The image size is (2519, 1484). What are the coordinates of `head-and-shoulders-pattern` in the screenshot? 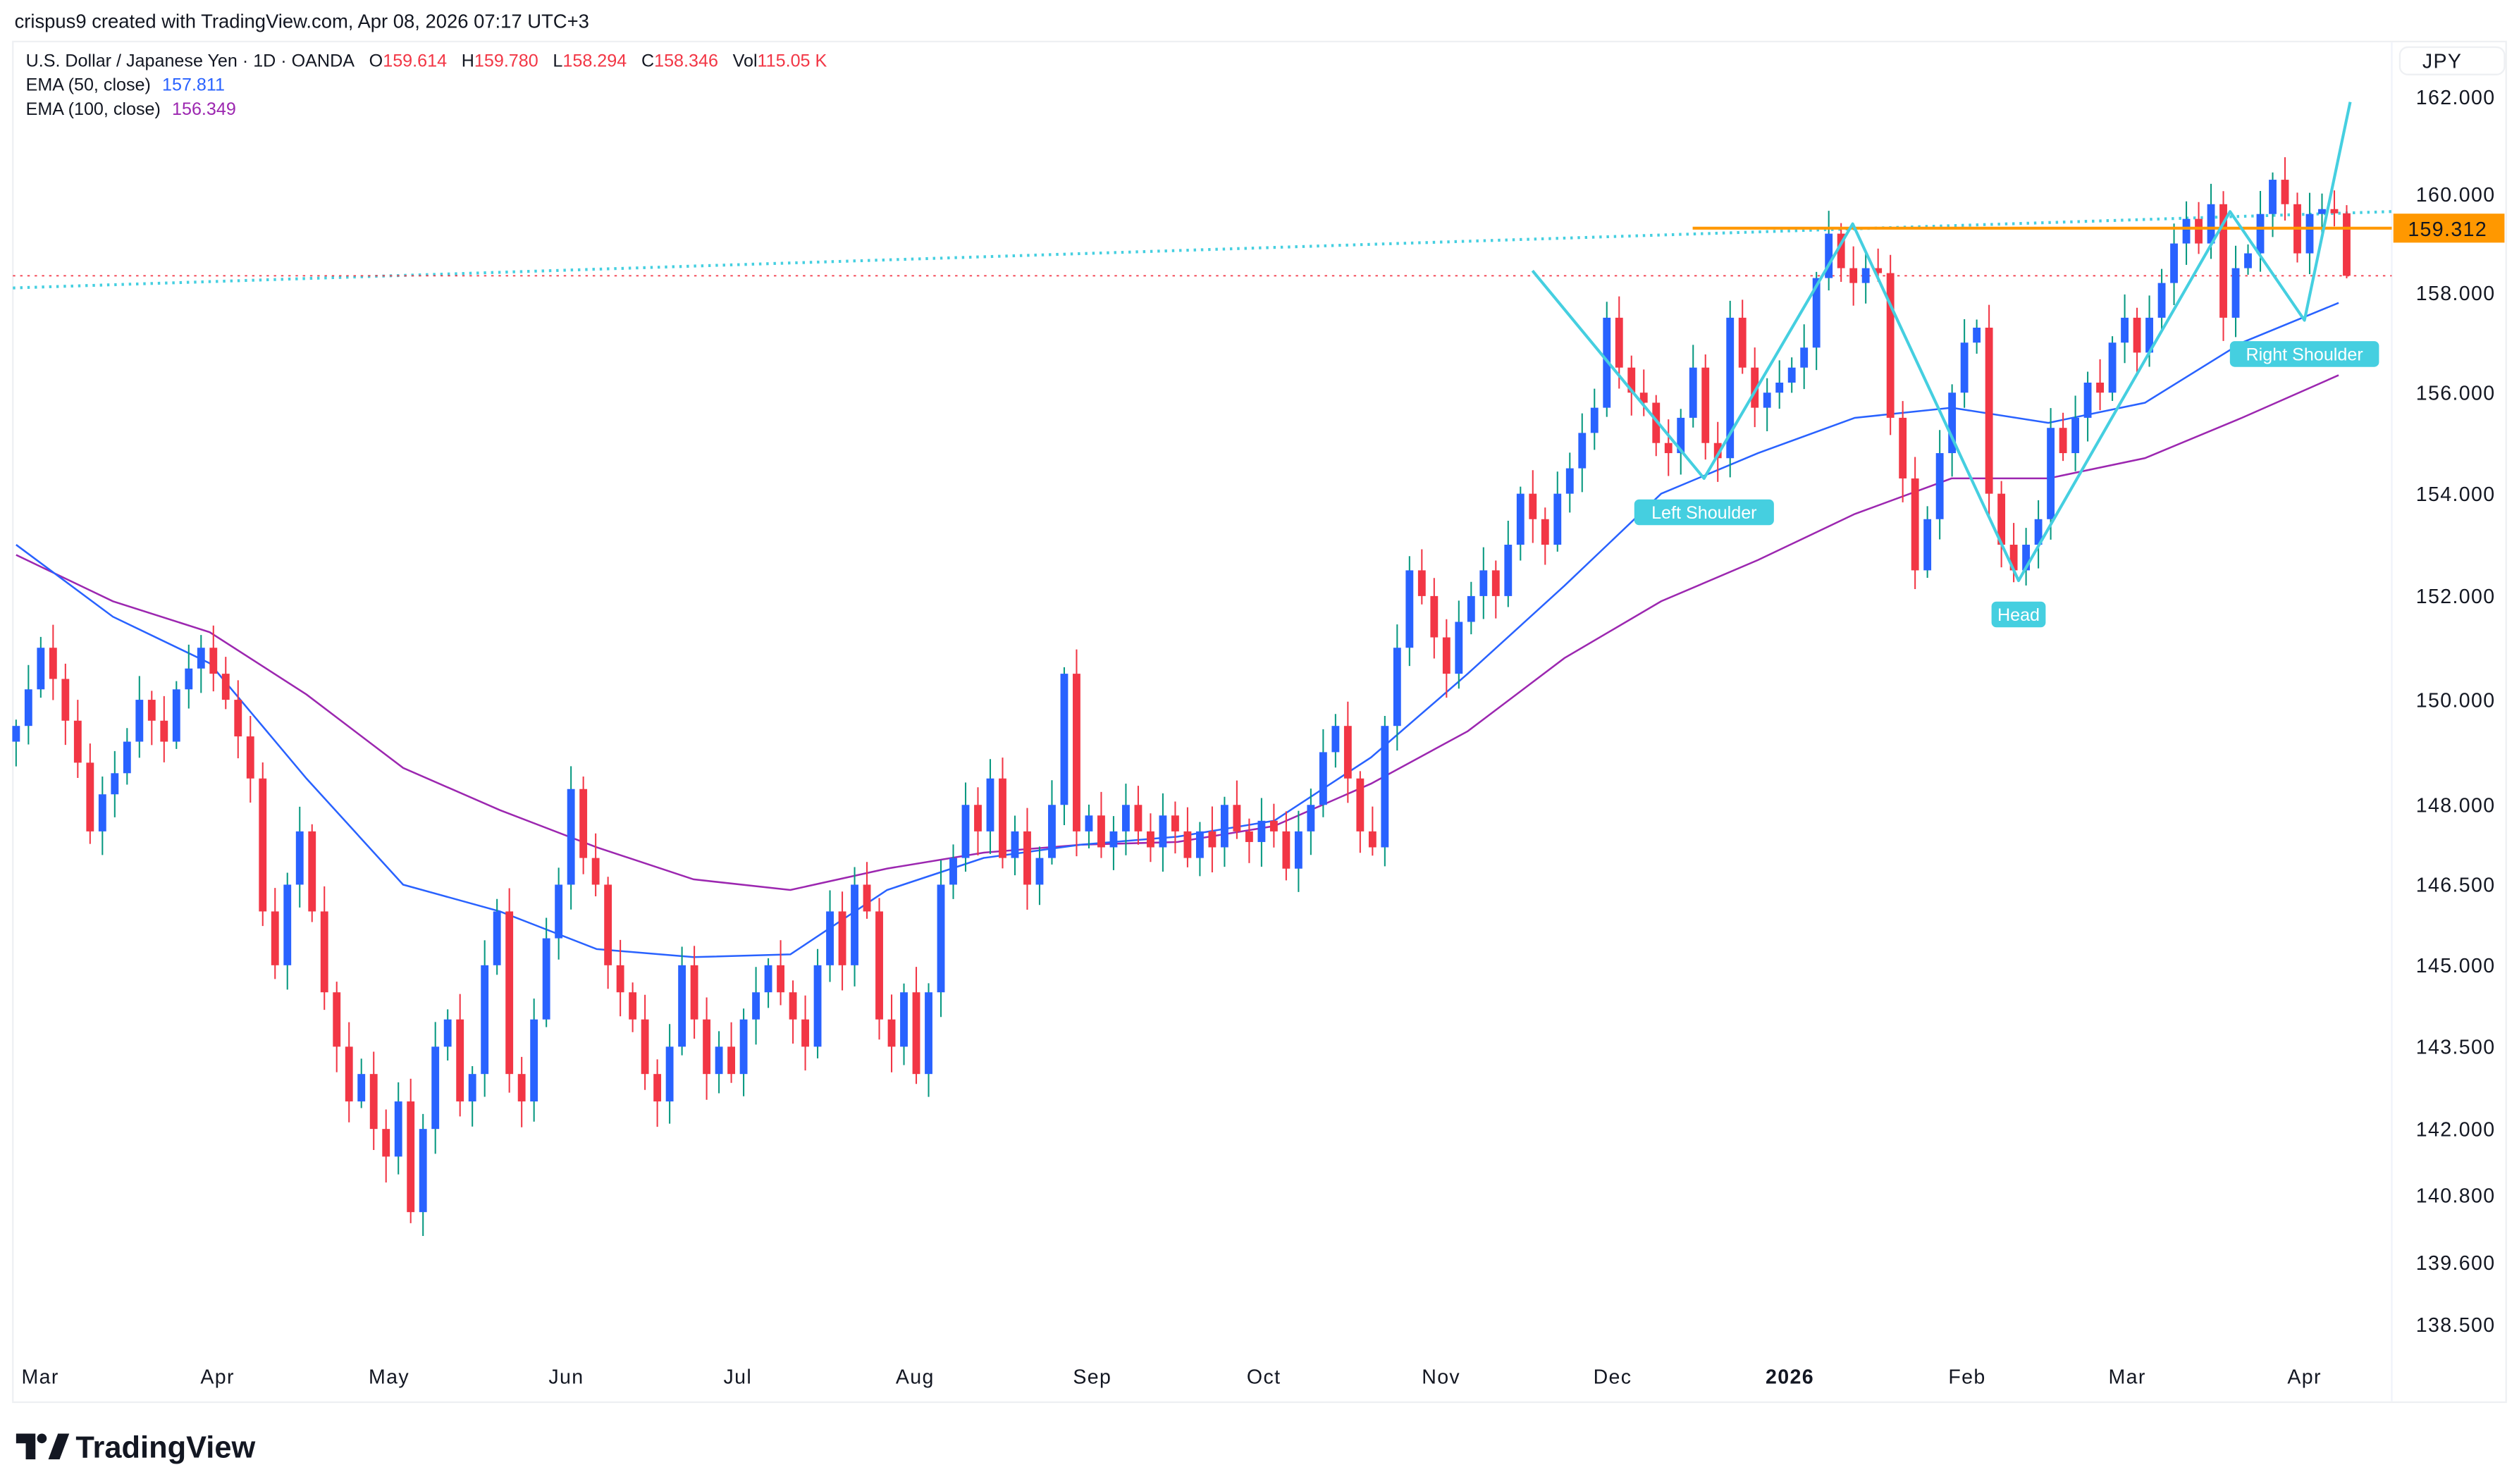 It's located at (1941, 342).